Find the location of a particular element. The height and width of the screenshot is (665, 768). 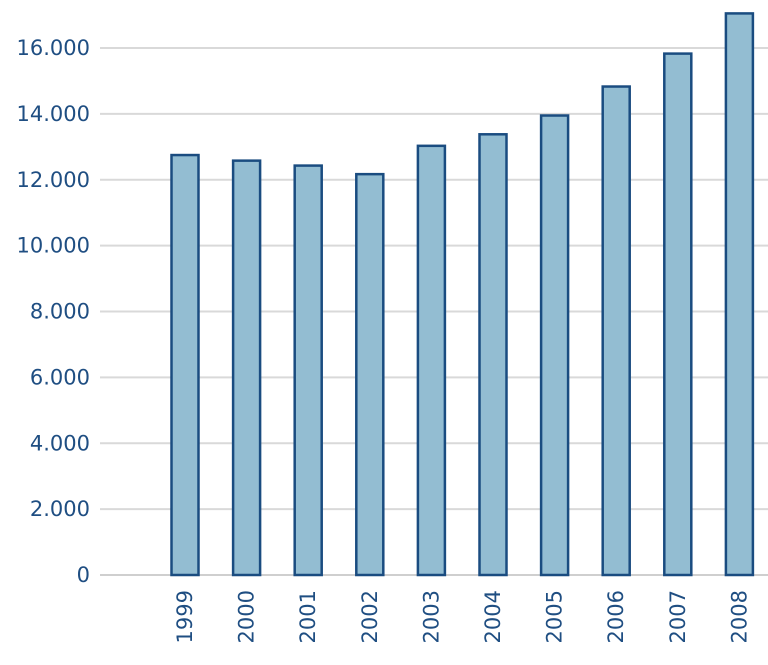

bar-2003 is located at coordinates (431, 360).